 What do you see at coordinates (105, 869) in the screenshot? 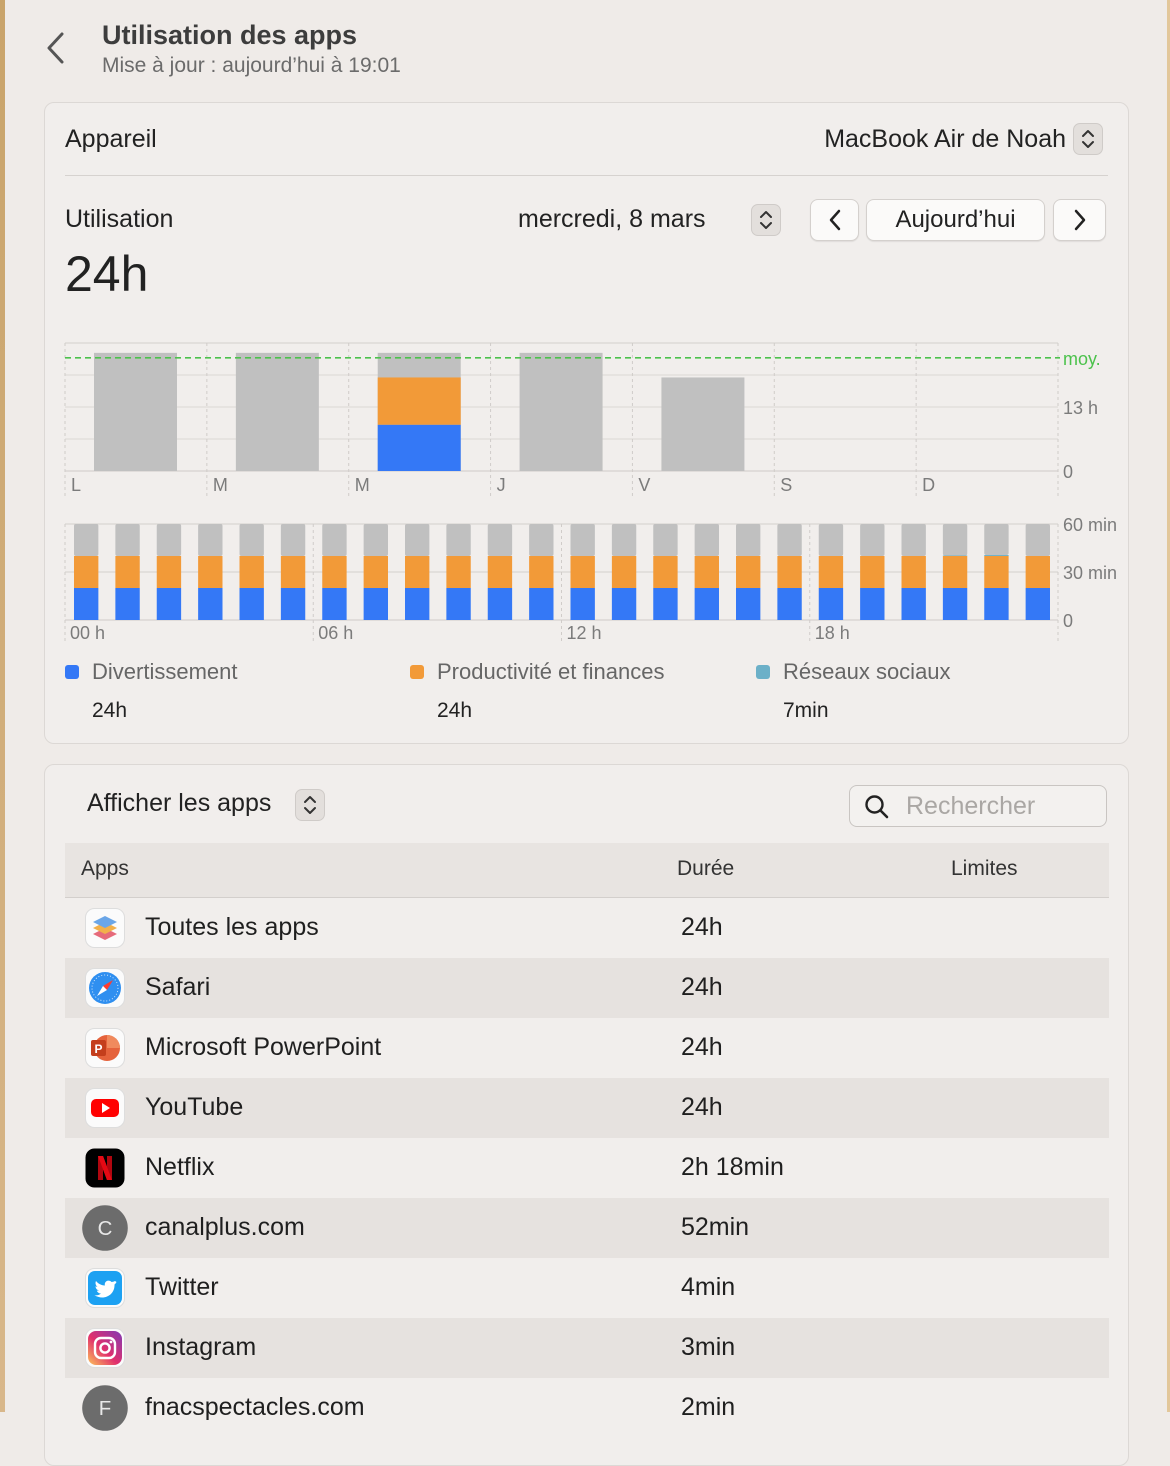
I see `column-header-apps: Apps` at bounding box center [105, 869].